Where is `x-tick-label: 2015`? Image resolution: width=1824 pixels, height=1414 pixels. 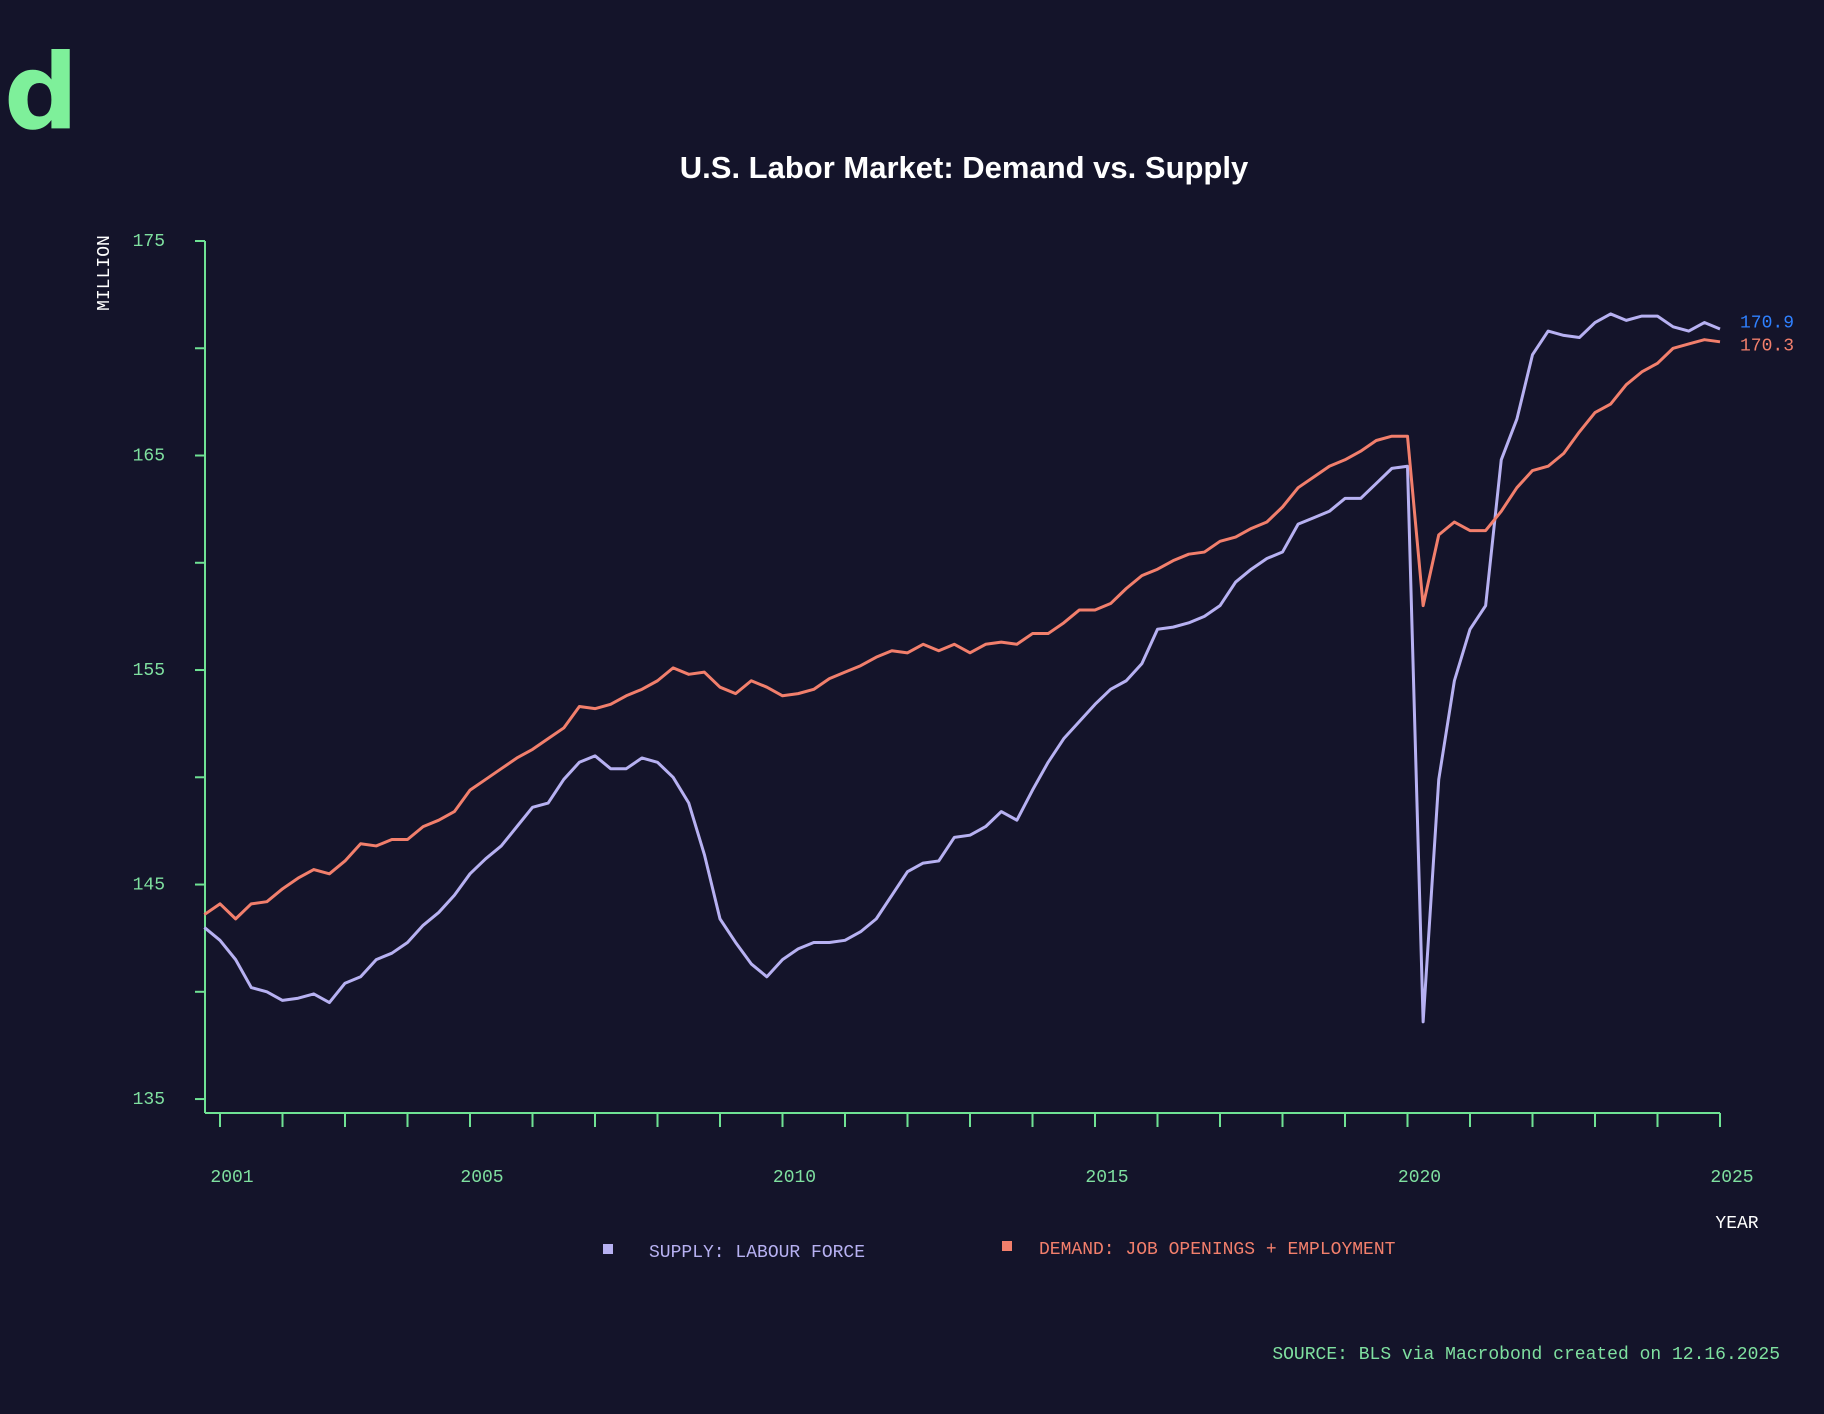
x-tick-label: 2015 is located at coordinates (1106, 1178).